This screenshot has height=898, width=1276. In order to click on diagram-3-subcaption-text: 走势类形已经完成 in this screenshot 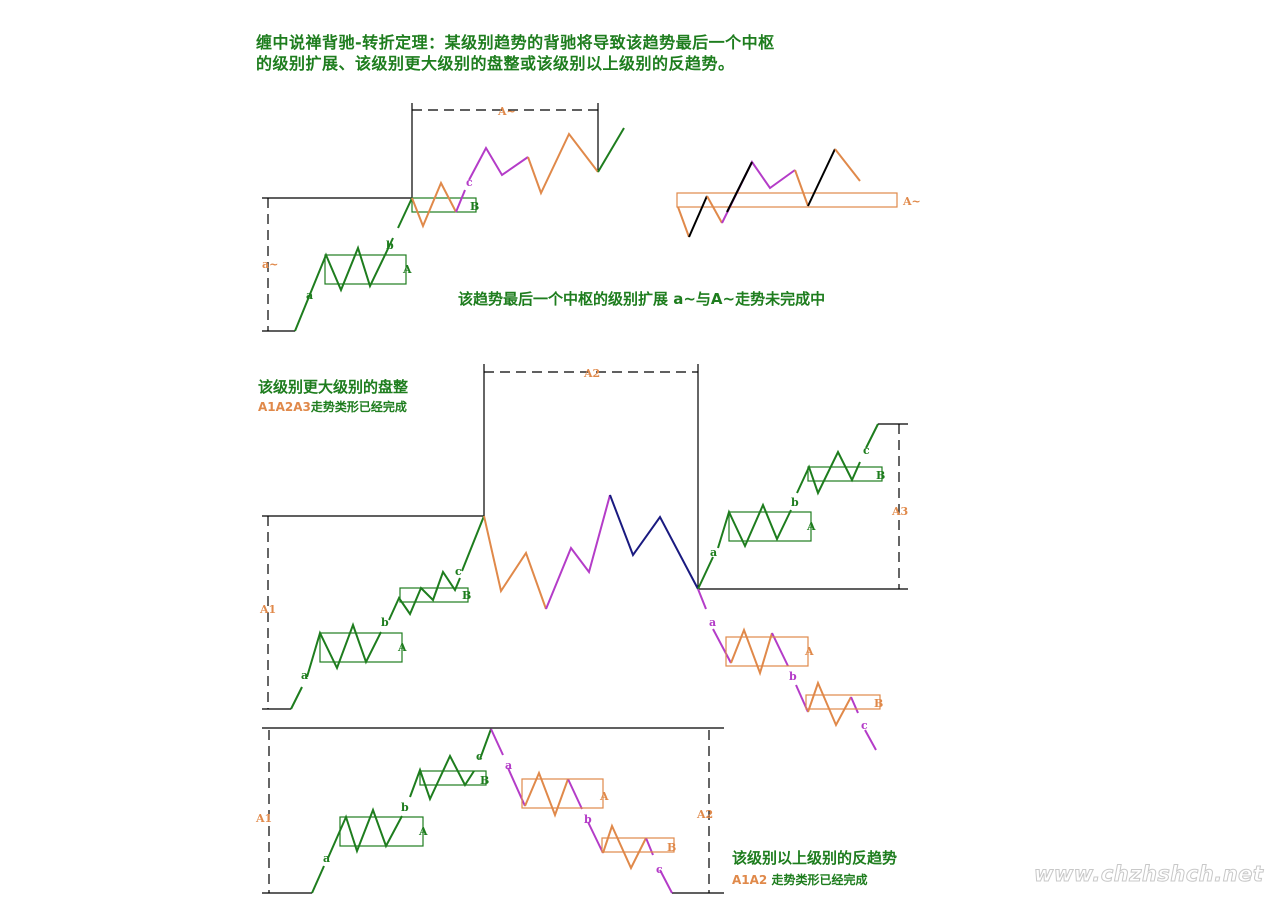, I will do `click(819, 880)`.